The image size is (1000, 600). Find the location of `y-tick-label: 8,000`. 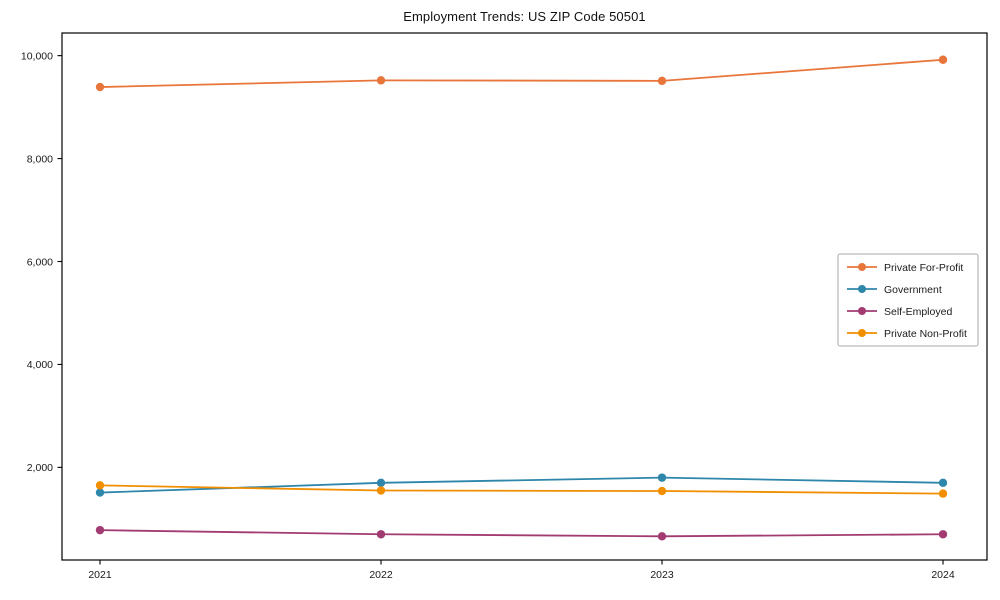

y-tick-label: 8,000 is located at coordinates (40, 159).